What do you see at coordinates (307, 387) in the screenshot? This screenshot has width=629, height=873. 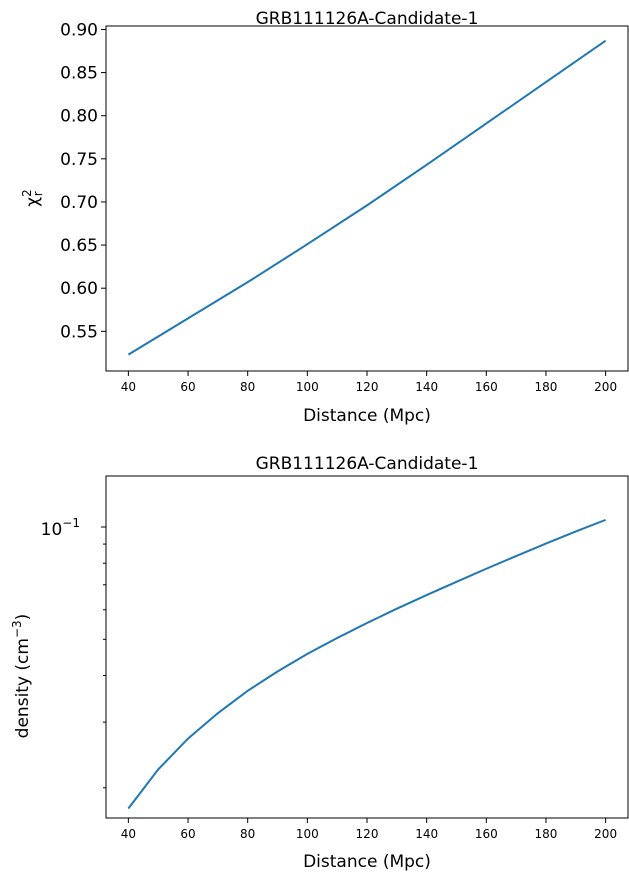 I see `chart-top-x-tick-label: 100` at bounding box center [307, 387].